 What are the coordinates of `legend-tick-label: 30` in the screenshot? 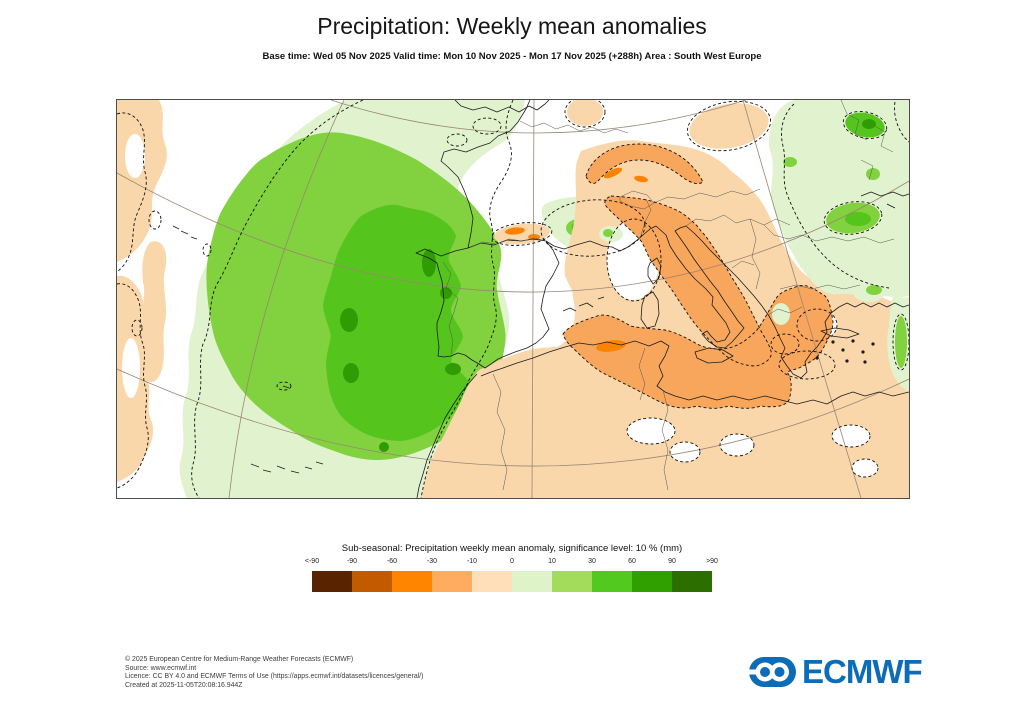 It's located at (592, 561).